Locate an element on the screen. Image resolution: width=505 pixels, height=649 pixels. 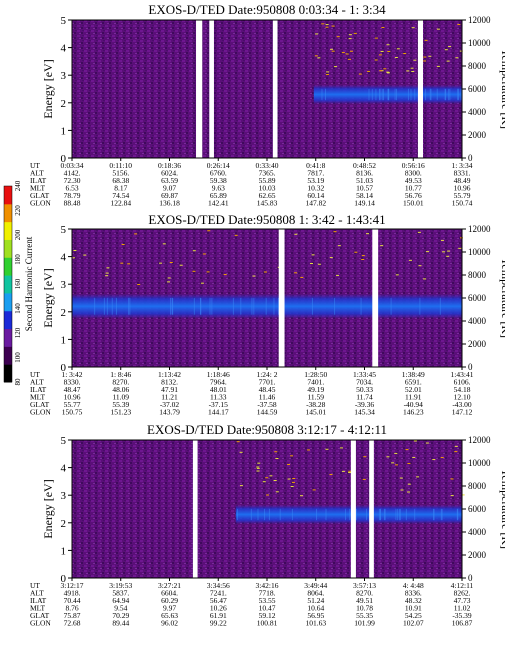
table-cell: 150.01 is located at coordinates (413, 203).